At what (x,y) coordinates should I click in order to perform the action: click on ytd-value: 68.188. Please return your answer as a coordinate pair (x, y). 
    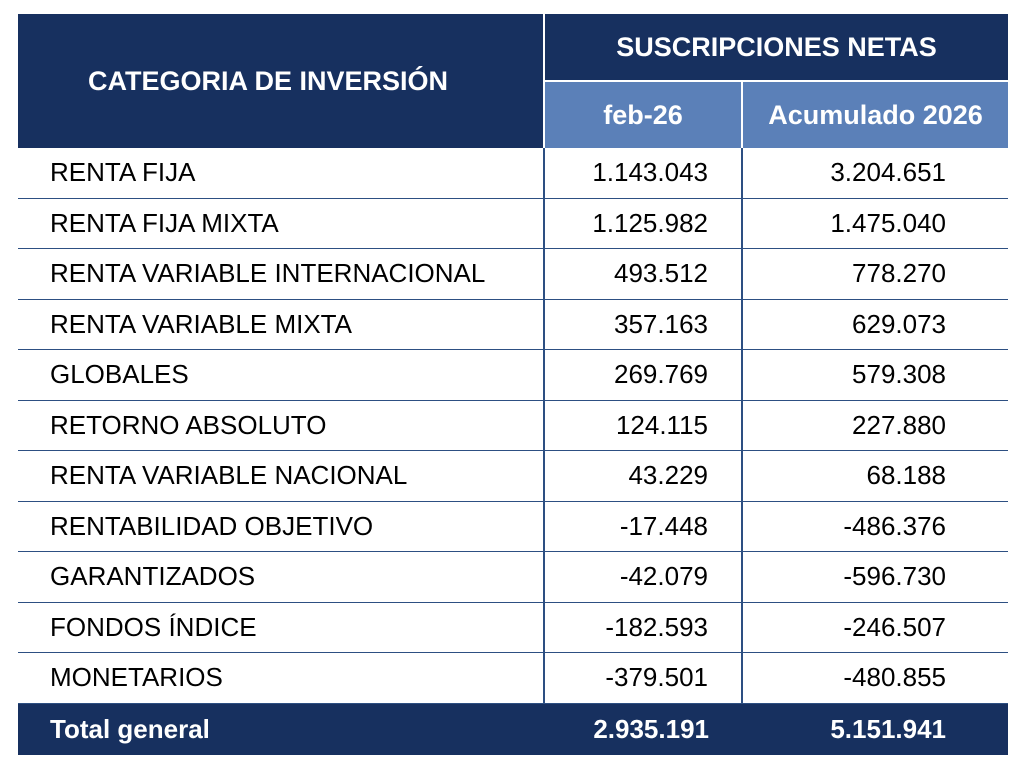
    Looking at the image, I should click on (875, 476).